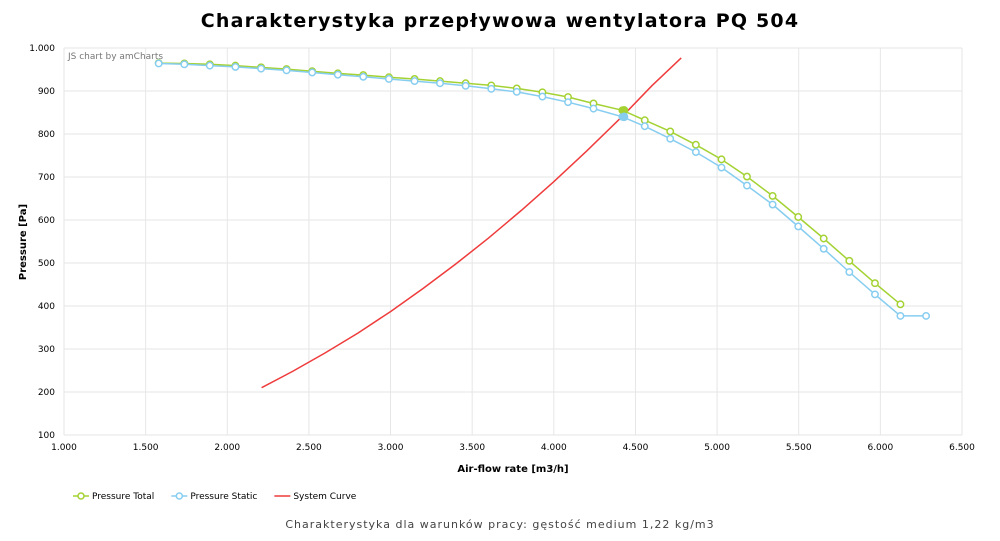 Image resolution: width=1000 pixels, height=541 pixels. What do you see at coordinates (46, 393) in the screenshot?
I see `y-tick-label: 200` at bounding box center [46, 393].